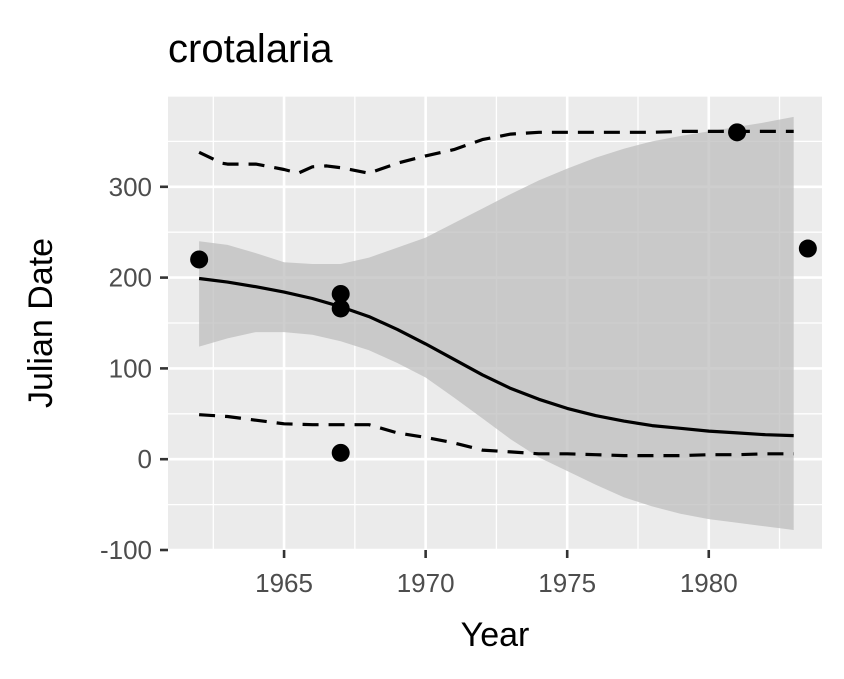  I want to click on chart-title: crotalaria, so click(250, 49).